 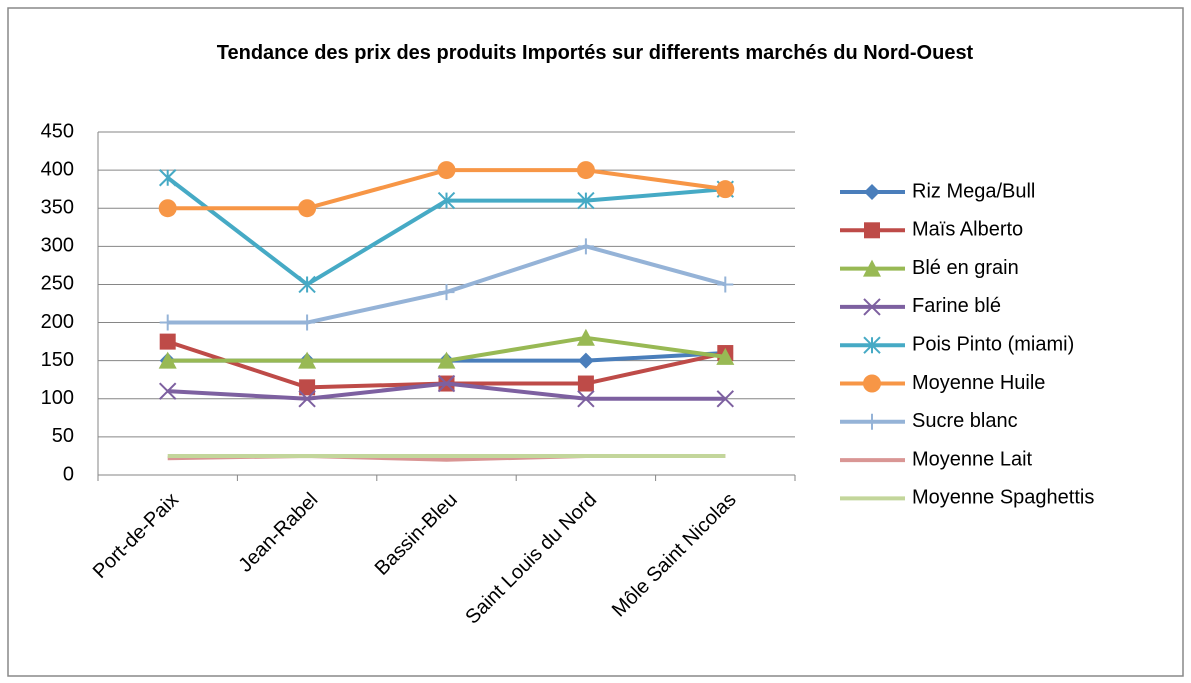 What do you see at coordinates (965, 268) in the screenshot?
I see `legend-label: Blé en grain` at bounding box center [965, 268].